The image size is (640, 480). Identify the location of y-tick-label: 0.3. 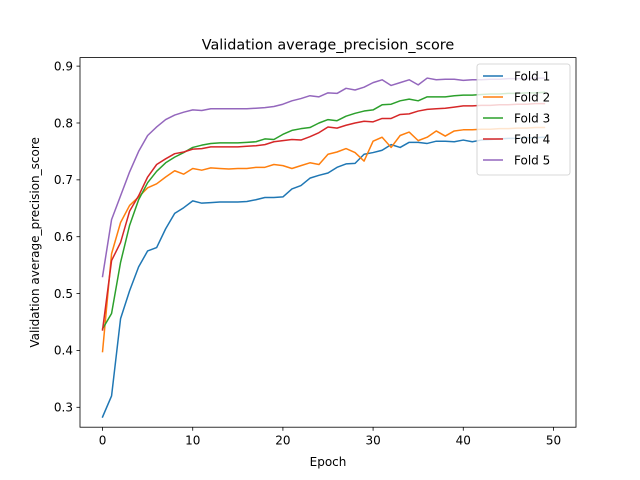
(63, 408).